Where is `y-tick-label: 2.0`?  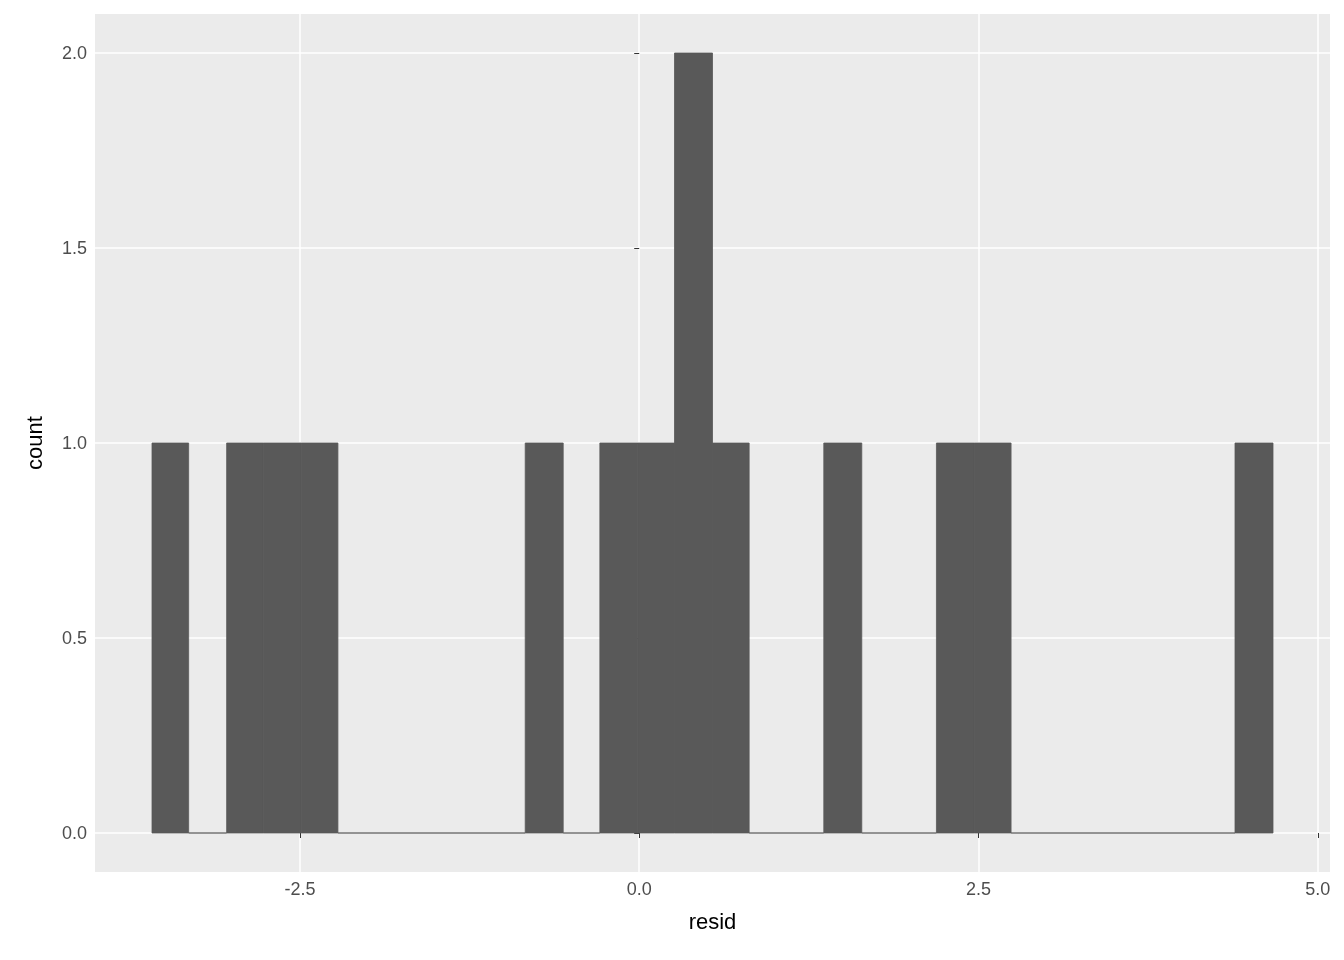 y-tick-label: 2.0 is located at coordinates (74, 53).